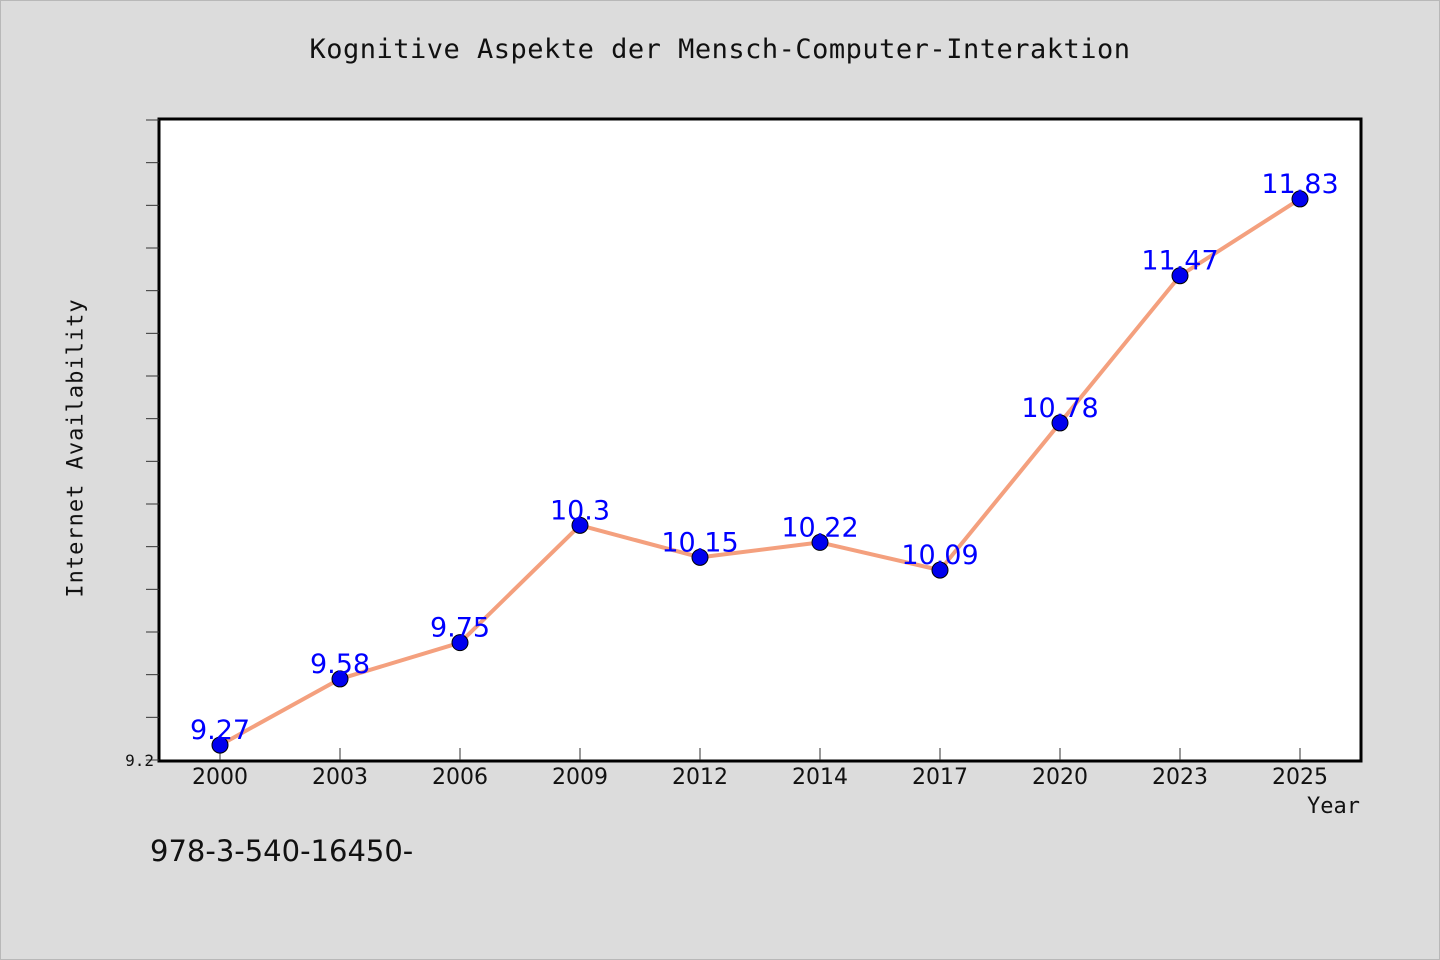 The image size is (1440, 960). Describe the element at coordinates (1180, 777) in the screenshot. I see `x-tick-label: 2023` at that location.